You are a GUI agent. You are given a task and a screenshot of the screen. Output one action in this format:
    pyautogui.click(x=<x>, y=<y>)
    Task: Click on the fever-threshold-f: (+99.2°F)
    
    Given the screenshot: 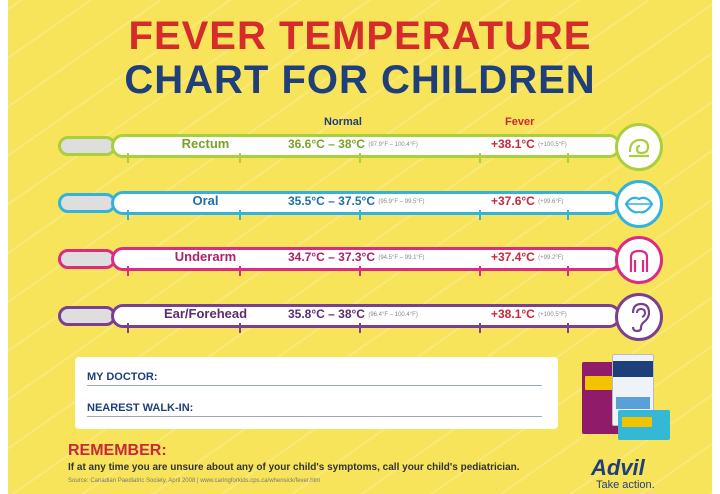 What is the action you would take?
    pyautogui.click(x=551, y=257)
    